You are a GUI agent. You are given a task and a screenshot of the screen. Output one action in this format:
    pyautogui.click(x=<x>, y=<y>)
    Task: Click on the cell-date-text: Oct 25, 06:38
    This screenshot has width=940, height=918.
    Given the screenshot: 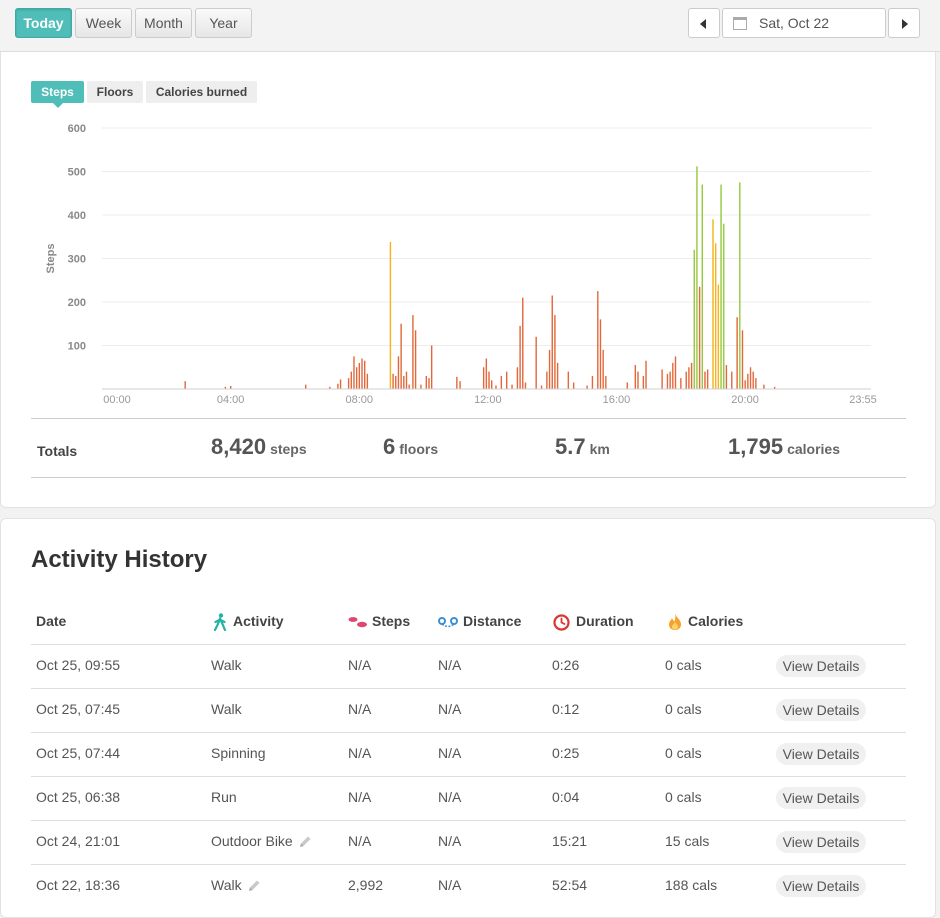 What is the action you would take?
    pyautogui.click(x=78, y=797)
    